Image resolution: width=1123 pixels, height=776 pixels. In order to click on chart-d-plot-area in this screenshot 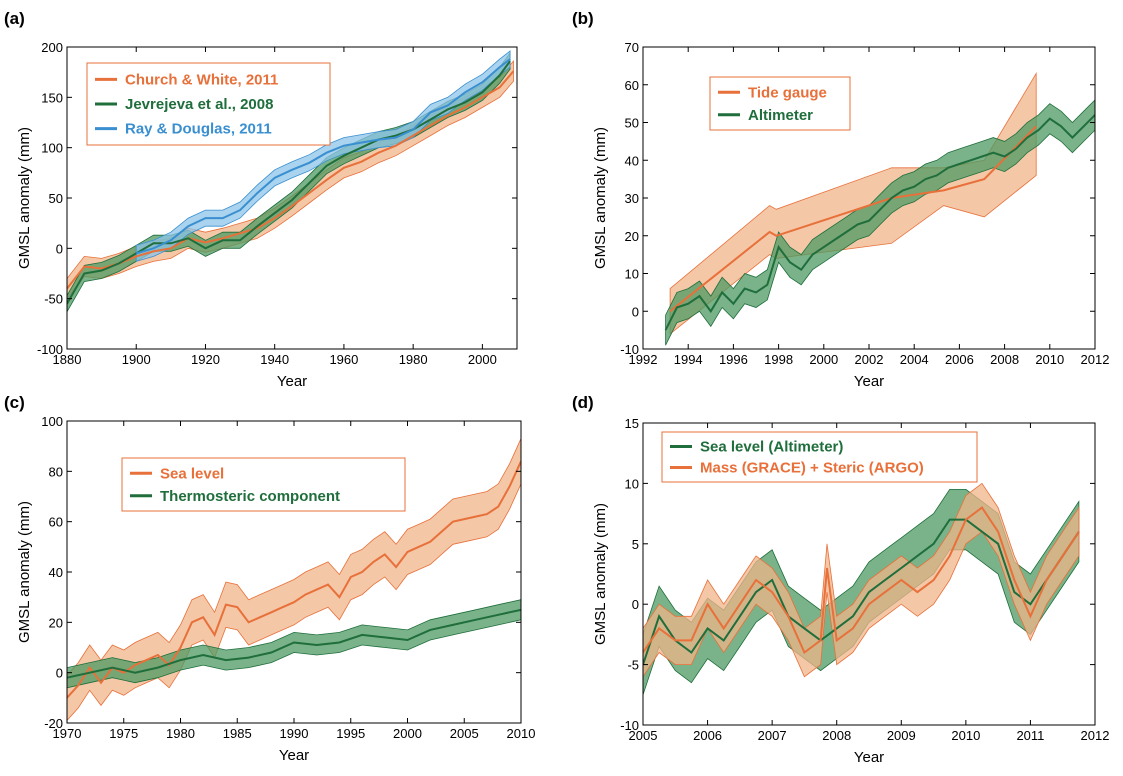, I will do `click(861, 588)`.